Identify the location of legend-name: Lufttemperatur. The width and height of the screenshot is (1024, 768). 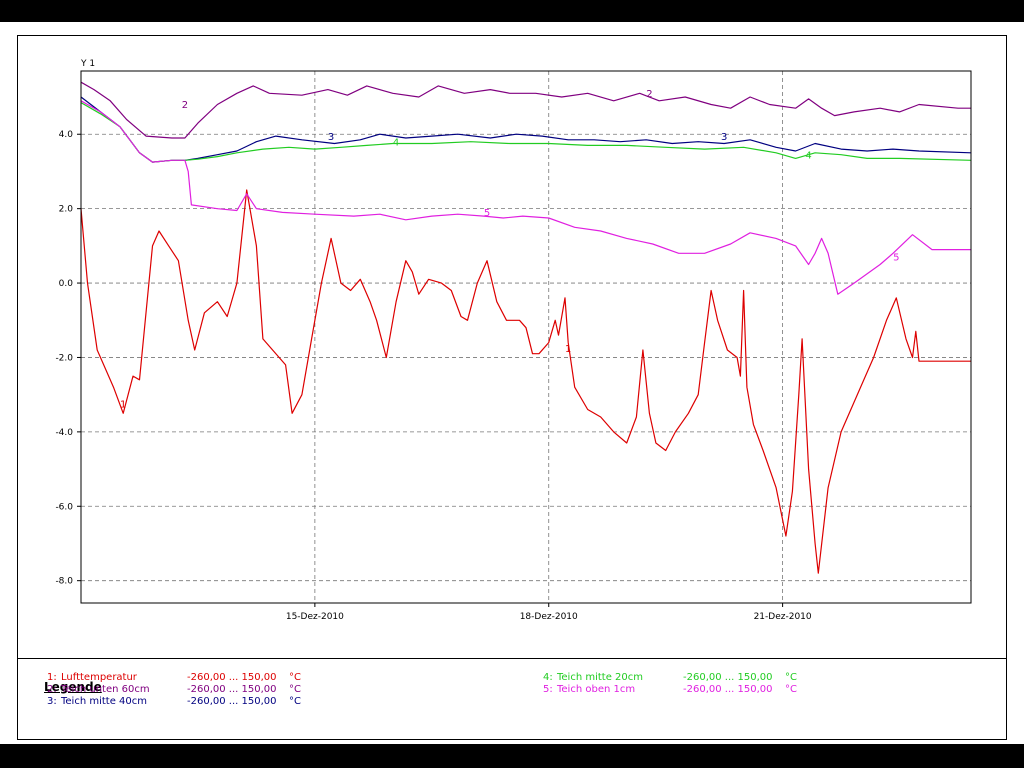
(99, 677).